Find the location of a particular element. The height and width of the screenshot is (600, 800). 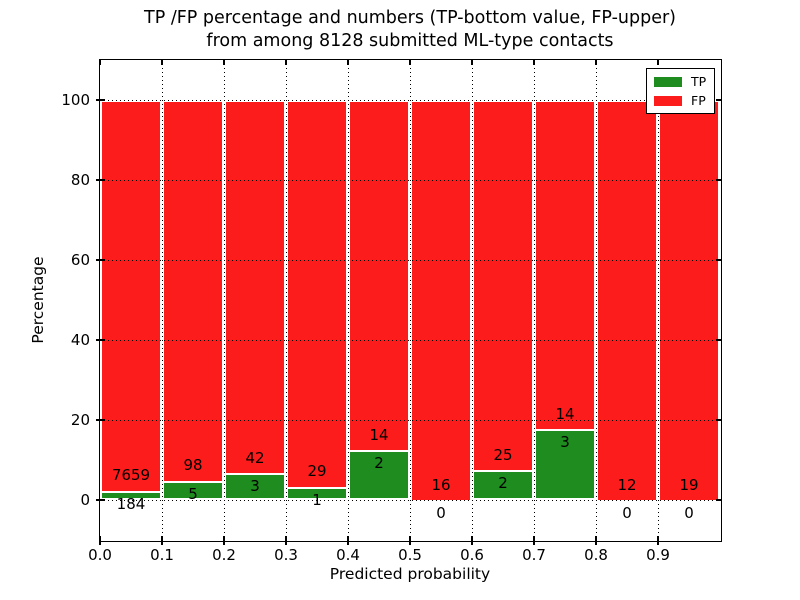

x-tick-label: 0.9 is located at coordinates (658, 555).